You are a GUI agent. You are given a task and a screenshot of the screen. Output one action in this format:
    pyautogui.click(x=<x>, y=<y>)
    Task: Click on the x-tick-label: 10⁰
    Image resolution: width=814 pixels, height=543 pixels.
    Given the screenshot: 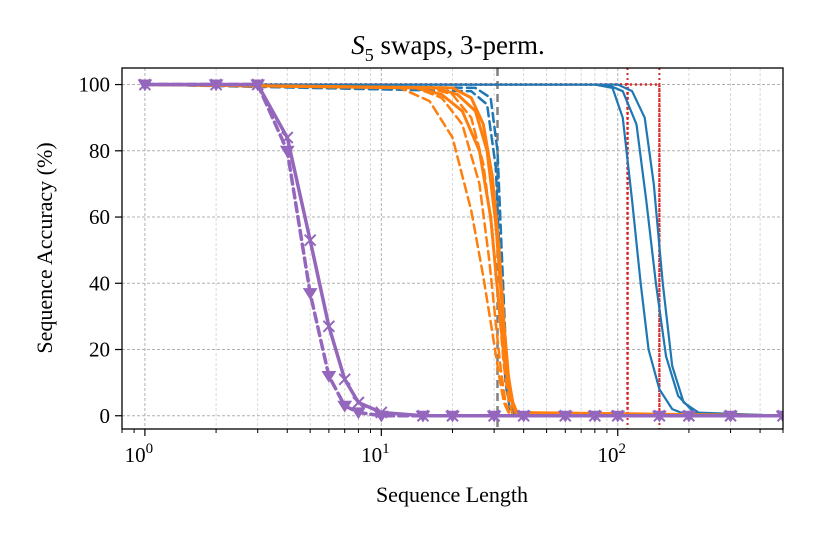 What is the action you would take?
    pyautogui.click(x=139, y=454)
    